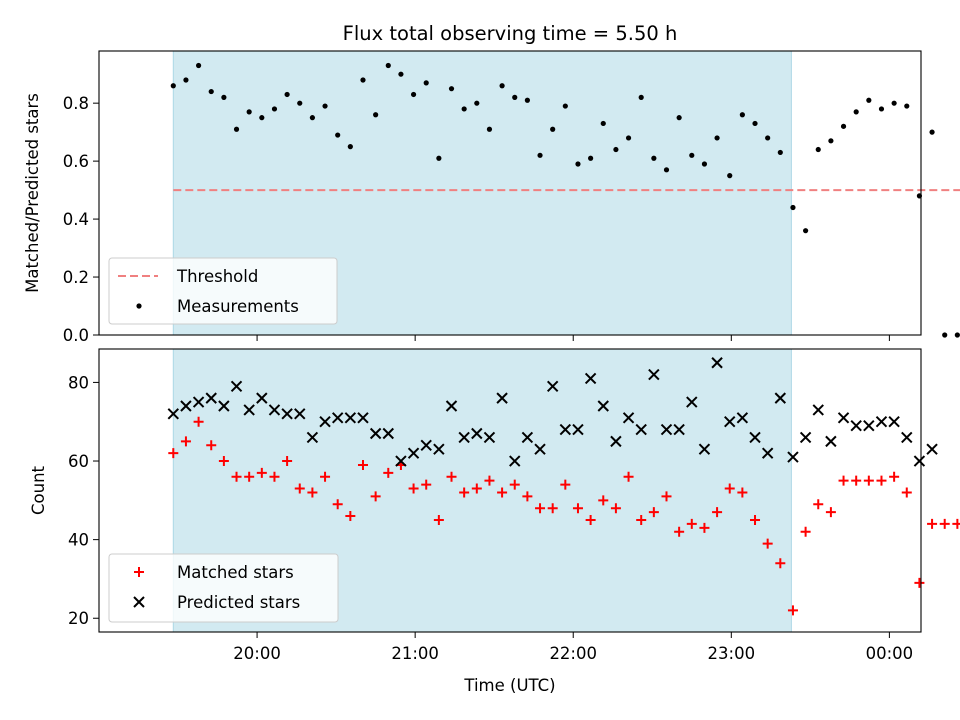 The image size is (960, 720). I want to click on y-tick-label: 80, so click(78, 382).